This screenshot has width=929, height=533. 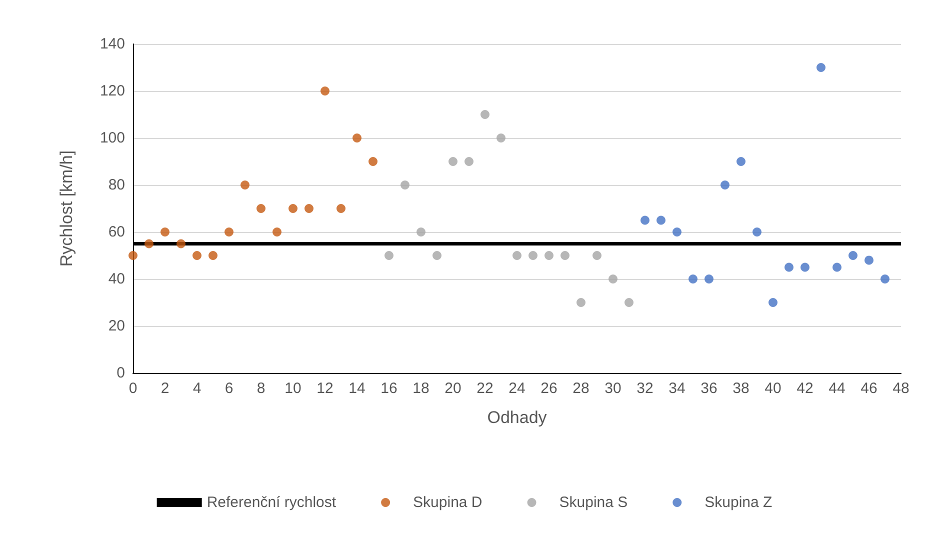 What do you see at coordinates (613, 388) in the screenshot?
I see `x-tick-label: 30` at bounding box center [613, 388].